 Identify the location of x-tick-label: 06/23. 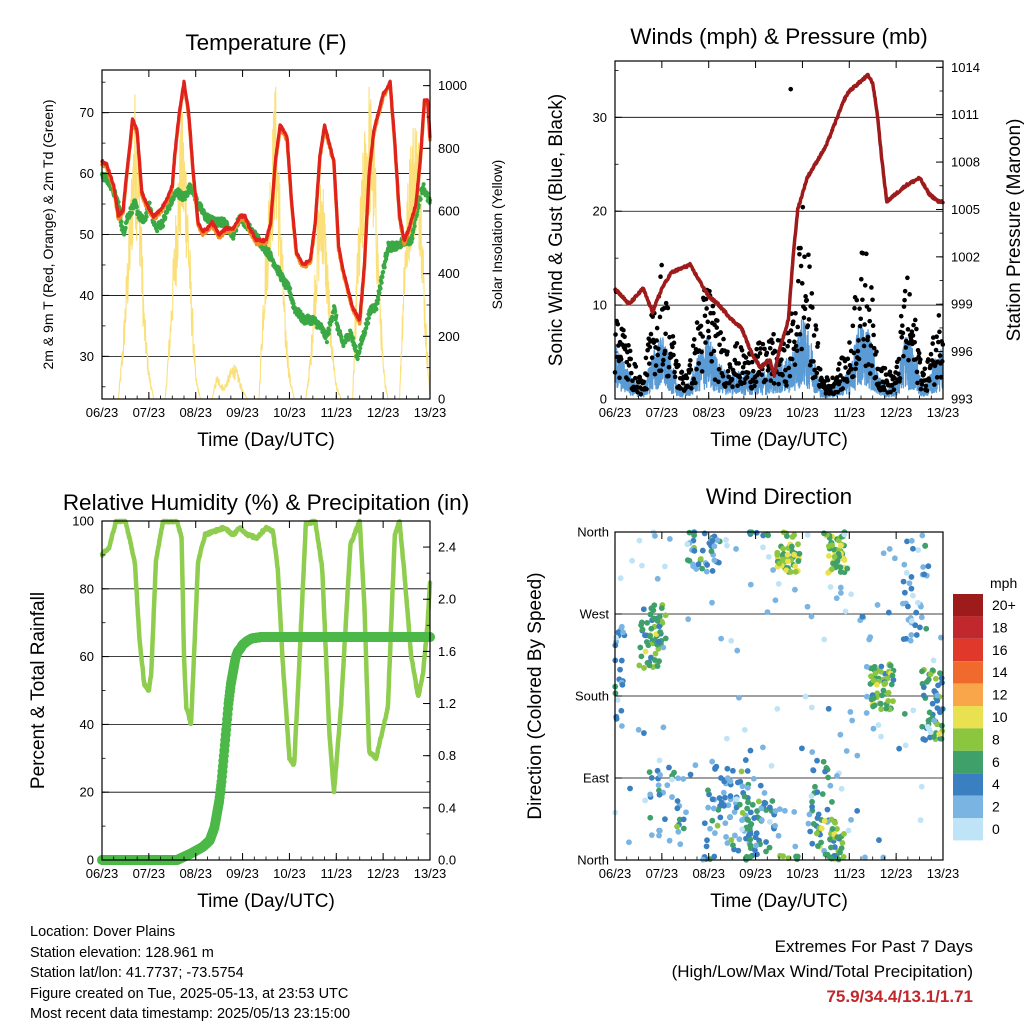
(615, 412).